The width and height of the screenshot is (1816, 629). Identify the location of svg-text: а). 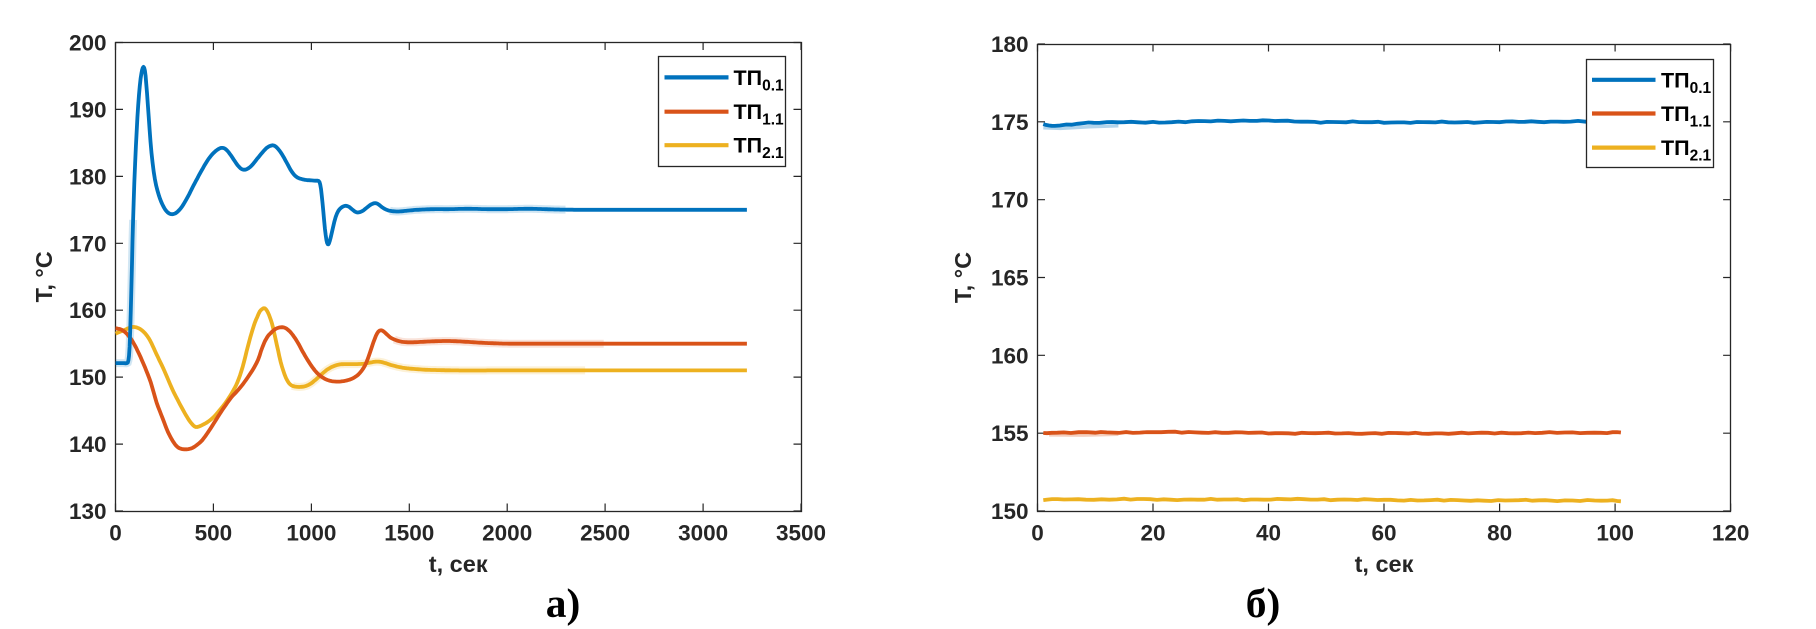
(563, 603).